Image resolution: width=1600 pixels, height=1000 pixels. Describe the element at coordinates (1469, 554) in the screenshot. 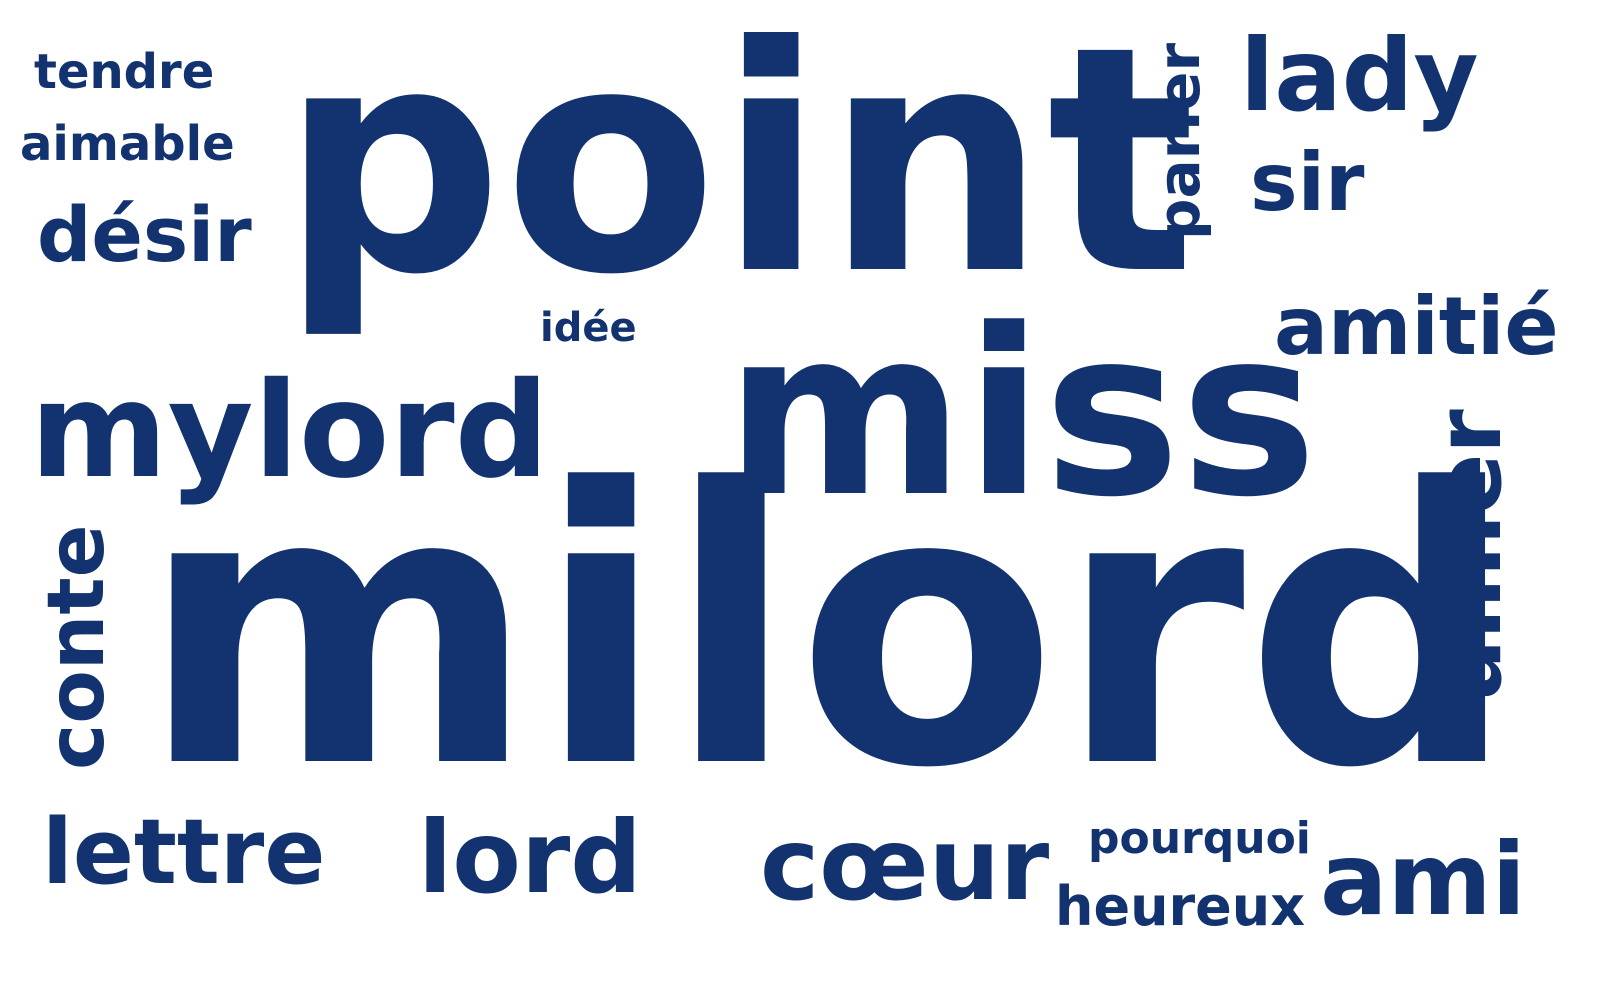

I see `word-aimer: aimer` at that location.